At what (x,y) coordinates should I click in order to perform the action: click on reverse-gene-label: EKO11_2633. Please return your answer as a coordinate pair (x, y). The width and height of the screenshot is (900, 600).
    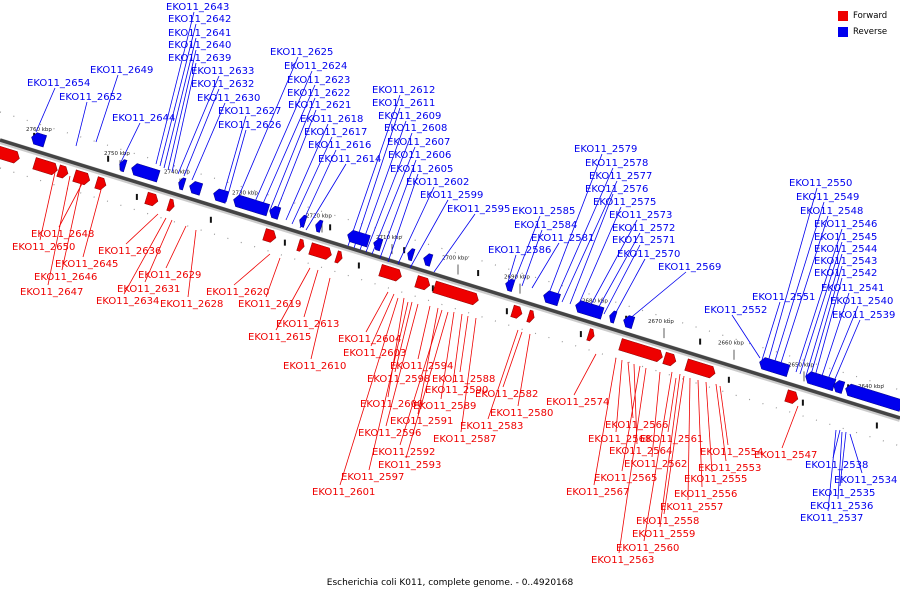
    Looking at the image, I should click on (222, 71).